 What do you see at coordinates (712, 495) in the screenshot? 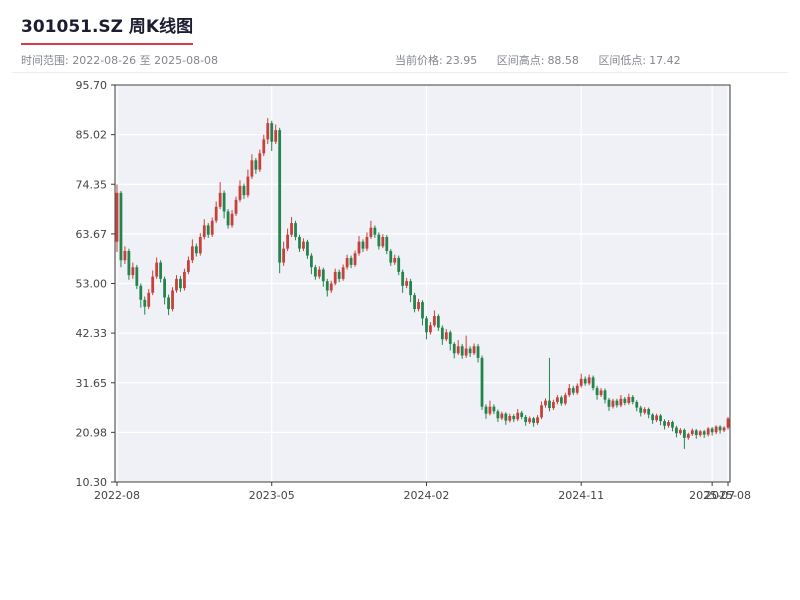
I see `x-tick-label: 2025-07` at bounding box center [712, 495].